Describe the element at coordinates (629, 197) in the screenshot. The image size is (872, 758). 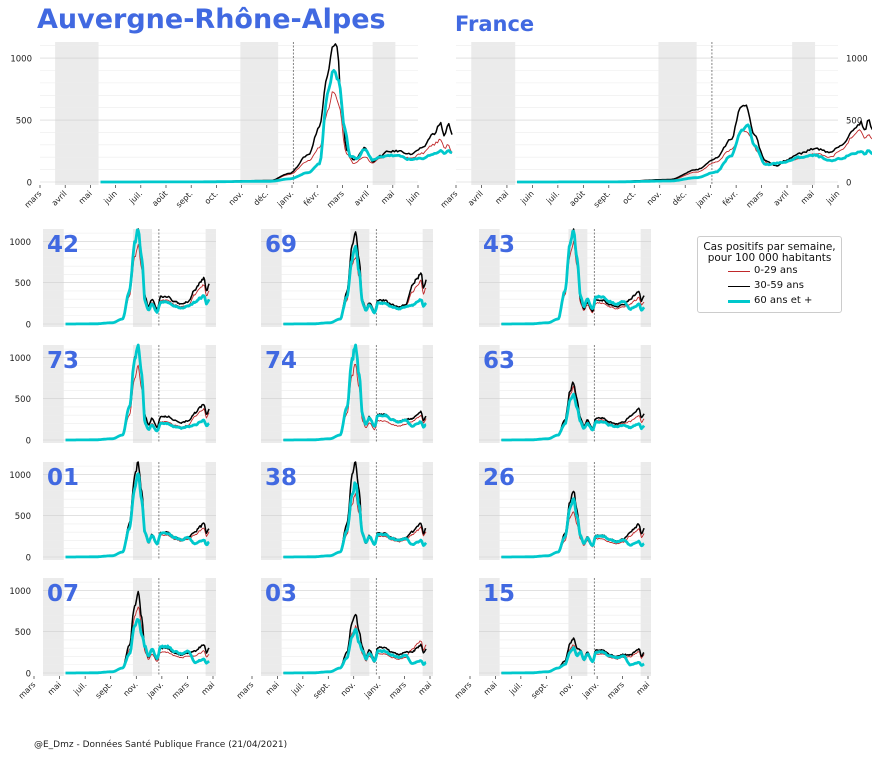
I see `x-tick-label: oct.` at that location.